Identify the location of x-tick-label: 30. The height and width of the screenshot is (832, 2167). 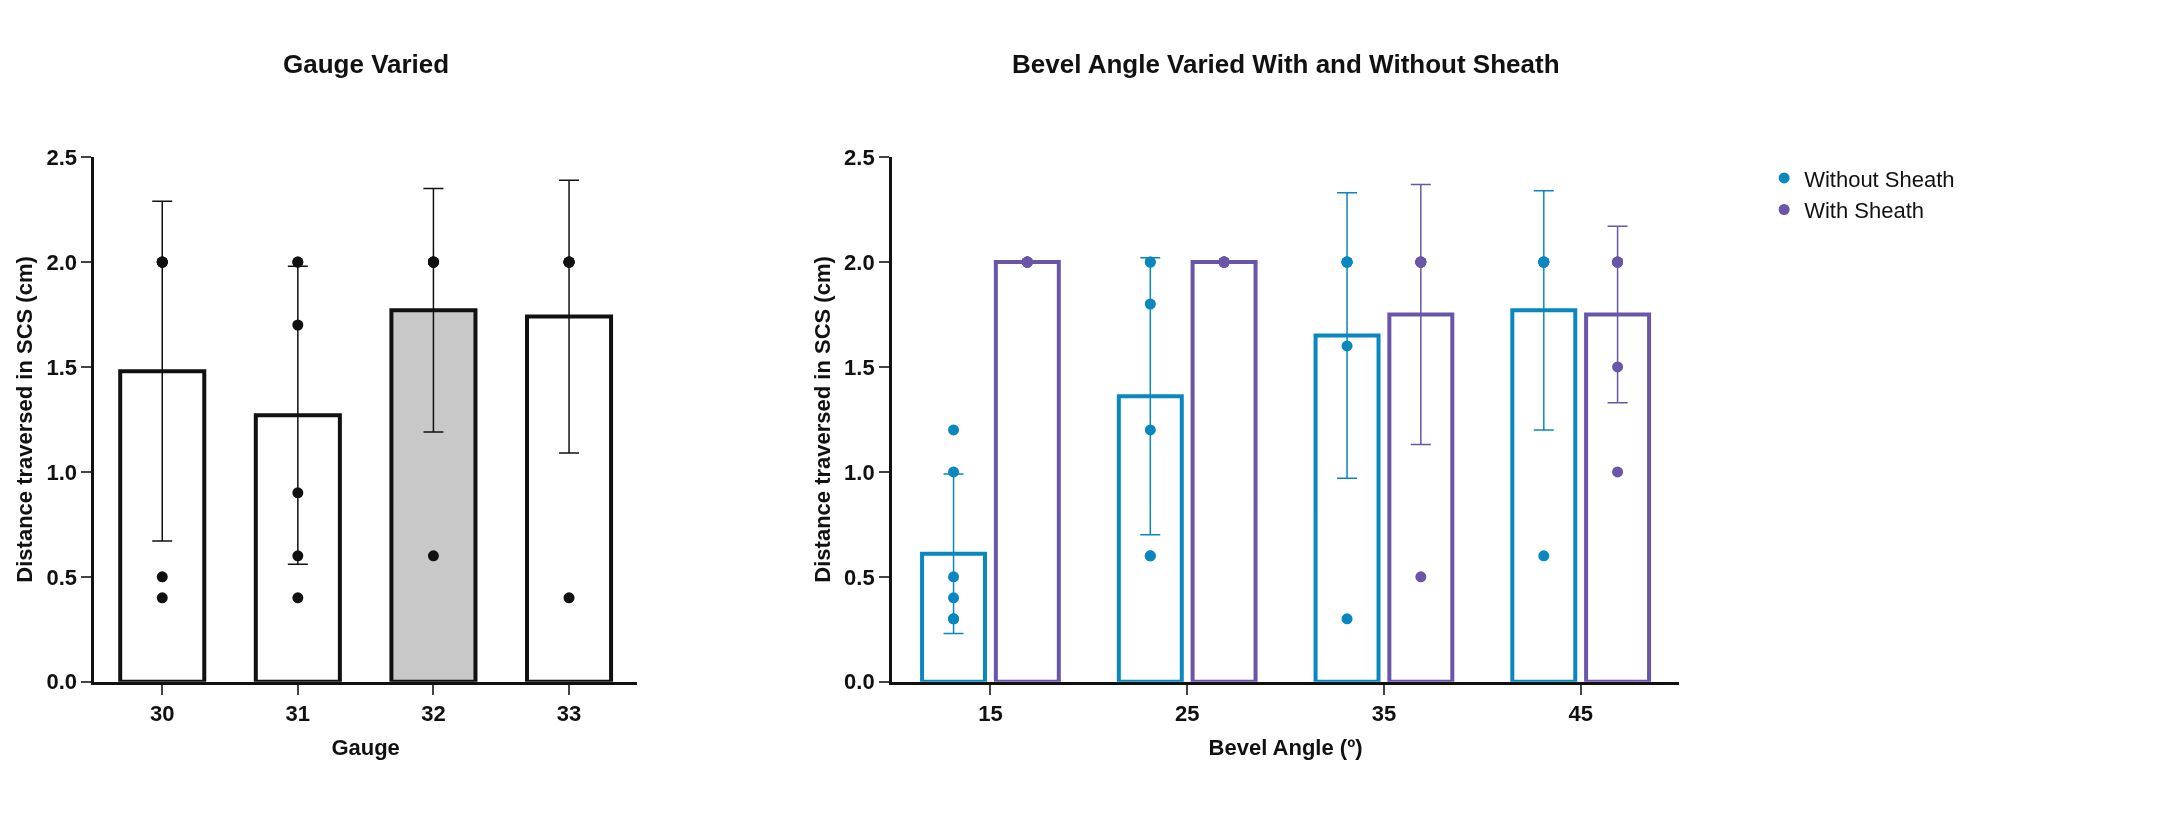
(162, 714).